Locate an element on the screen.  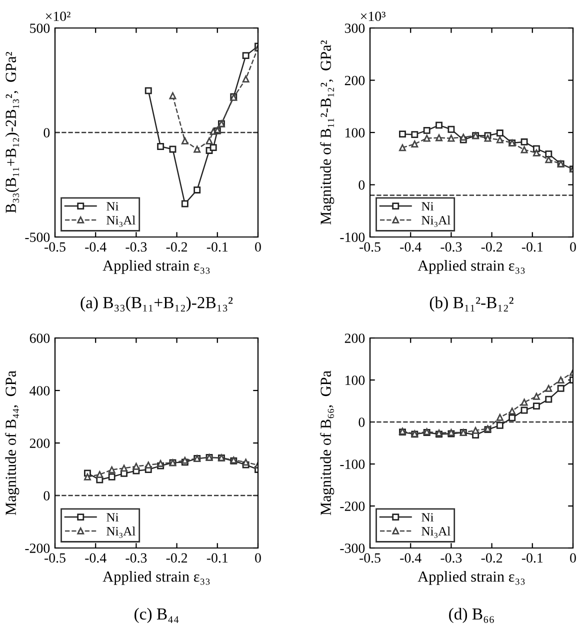
y-axis-title: B₃₃(B₁₁+B₁₂)-2B₁₃², GPa² is located at coordinates (12, 132).